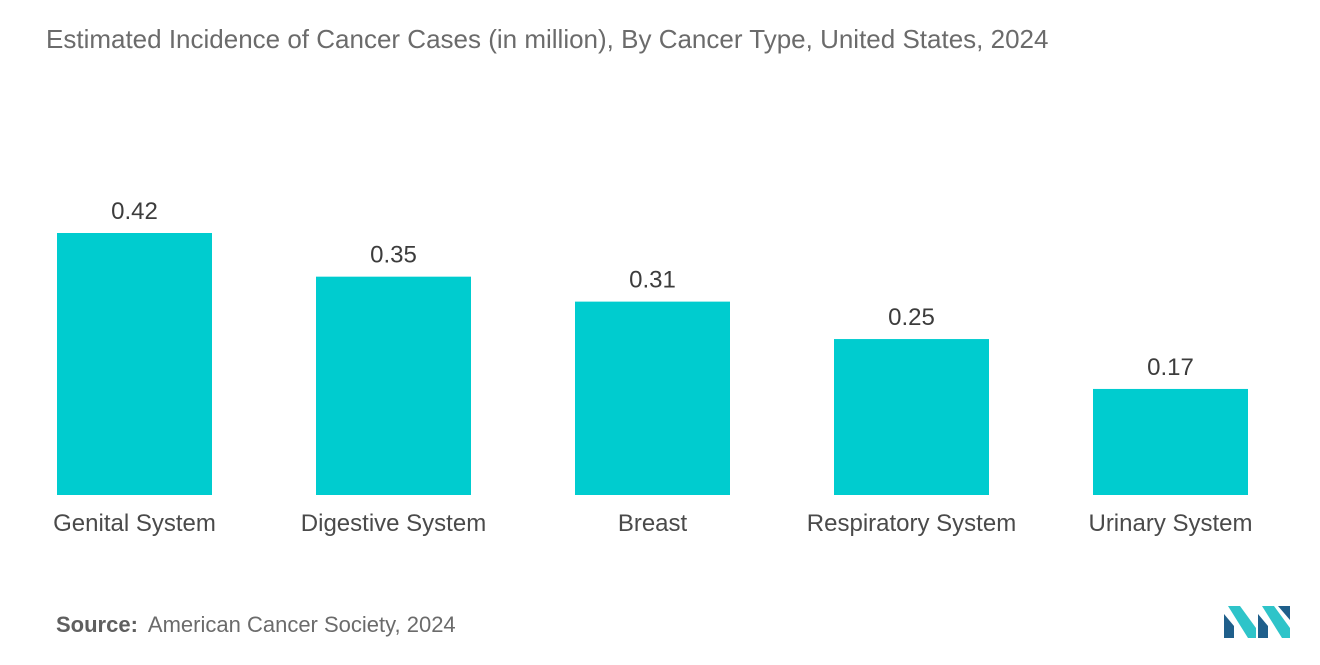  What do you see at coordinates (393, 255) in the screenshot?
I see `value-label: 0.35` at bounding box center [393, 255].